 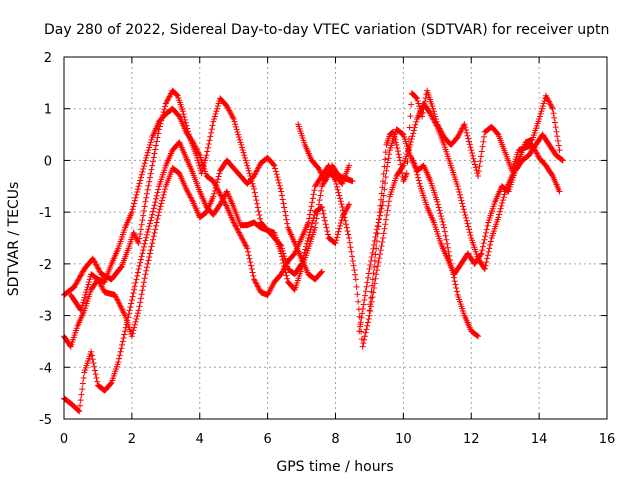 I want to click on y-tick-label: 0, so click(x=48, y=161).